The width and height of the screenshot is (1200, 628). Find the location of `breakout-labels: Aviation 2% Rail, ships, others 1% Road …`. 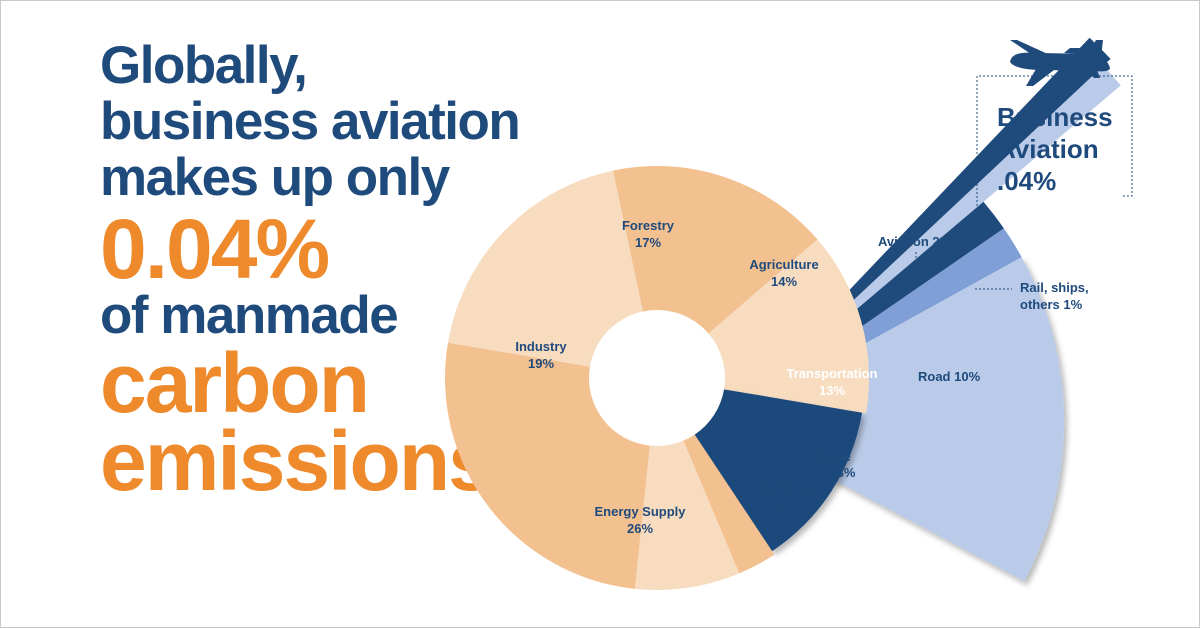

breakout-labels: Aviation 2% Rail, ships, others 1% Road … is located at coordinates (983, 309).